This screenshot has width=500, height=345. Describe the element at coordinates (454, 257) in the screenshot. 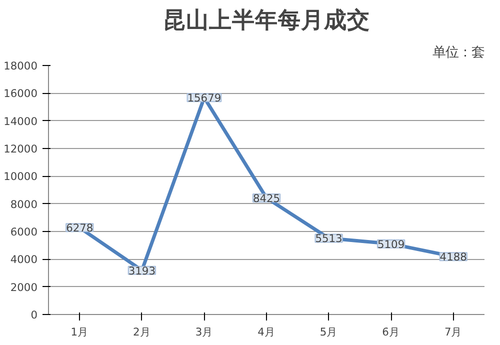

I see `data-label: 4188` at that location.